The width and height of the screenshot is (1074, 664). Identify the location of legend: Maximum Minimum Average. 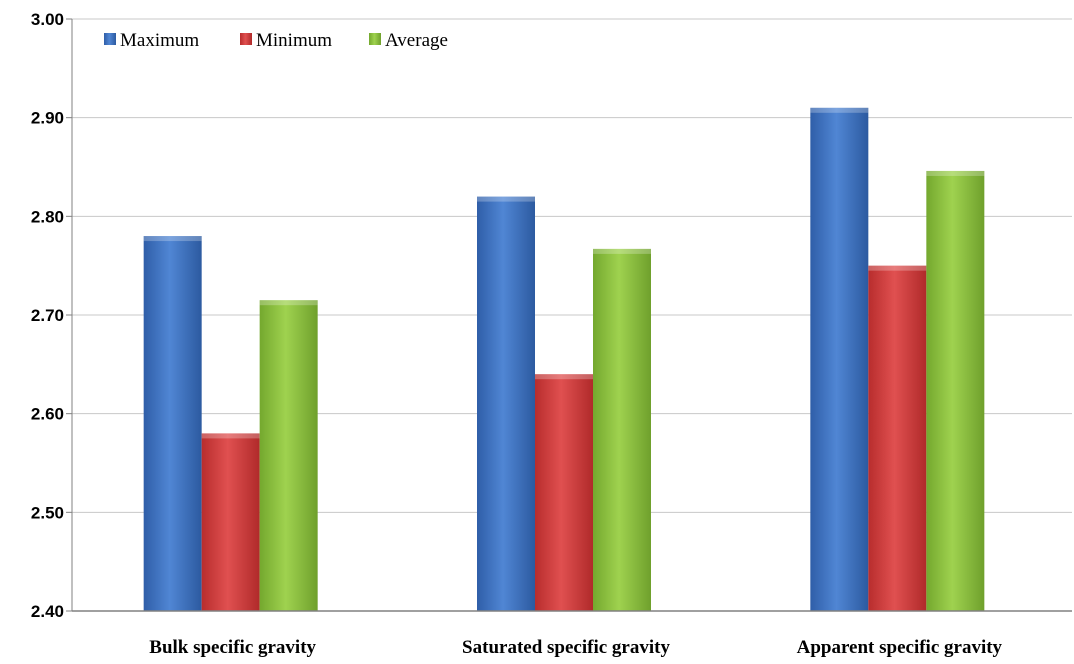
(276, 40).